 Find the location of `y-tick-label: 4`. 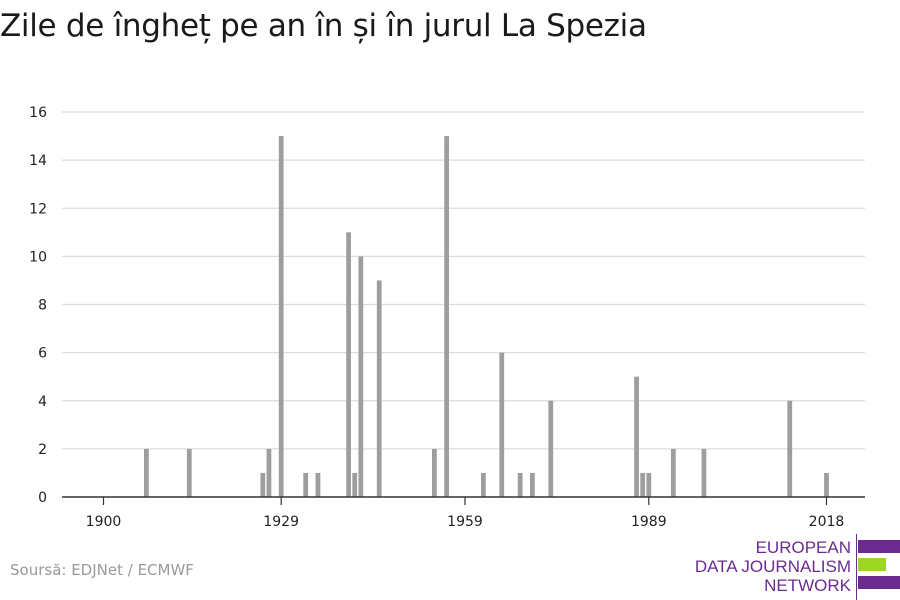

y-tick-label: 4 is located at coordinates (42, 402).